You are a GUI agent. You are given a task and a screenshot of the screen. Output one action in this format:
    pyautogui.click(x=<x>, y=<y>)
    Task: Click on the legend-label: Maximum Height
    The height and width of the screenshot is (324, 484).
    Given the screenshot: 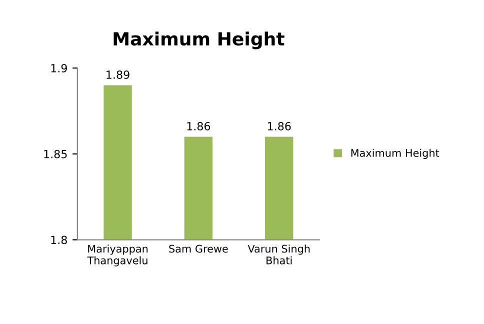 What is the action you would take?
    pyautogui.click(x=395, y=153)
    